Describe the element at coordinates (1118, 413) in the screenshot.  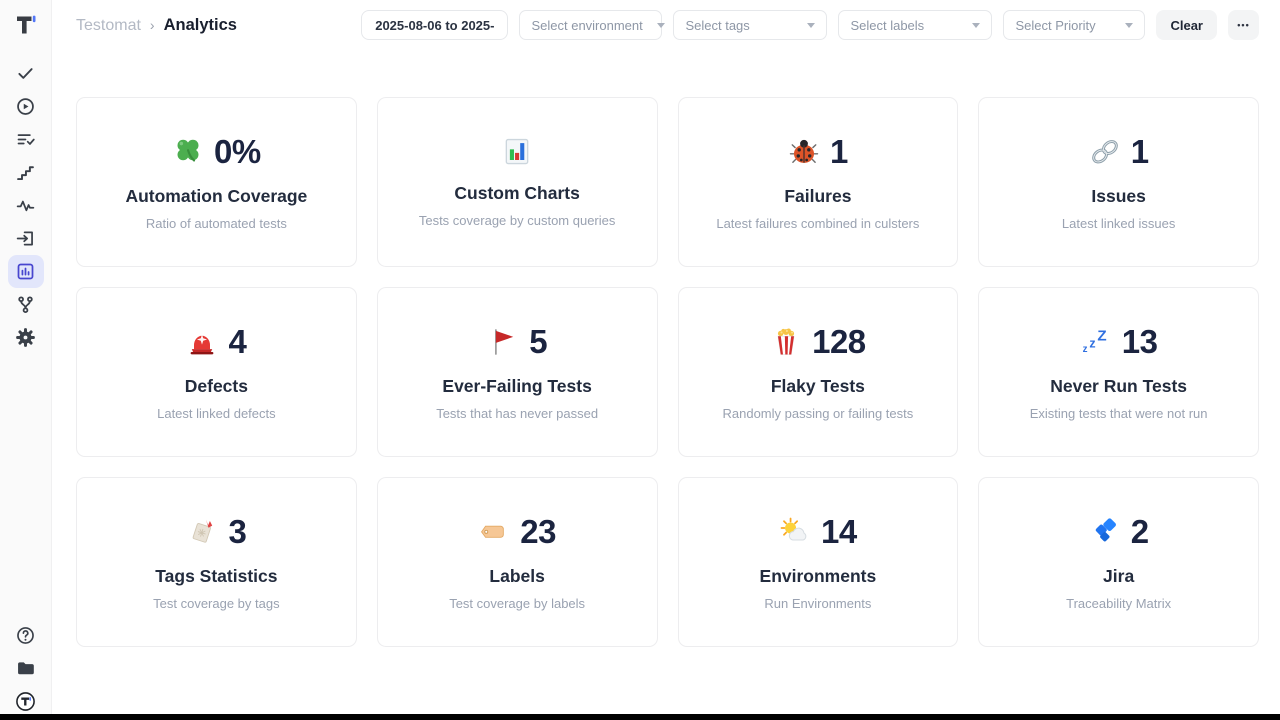
I see `card-subtitle: Existing tests that were not run` at that location.